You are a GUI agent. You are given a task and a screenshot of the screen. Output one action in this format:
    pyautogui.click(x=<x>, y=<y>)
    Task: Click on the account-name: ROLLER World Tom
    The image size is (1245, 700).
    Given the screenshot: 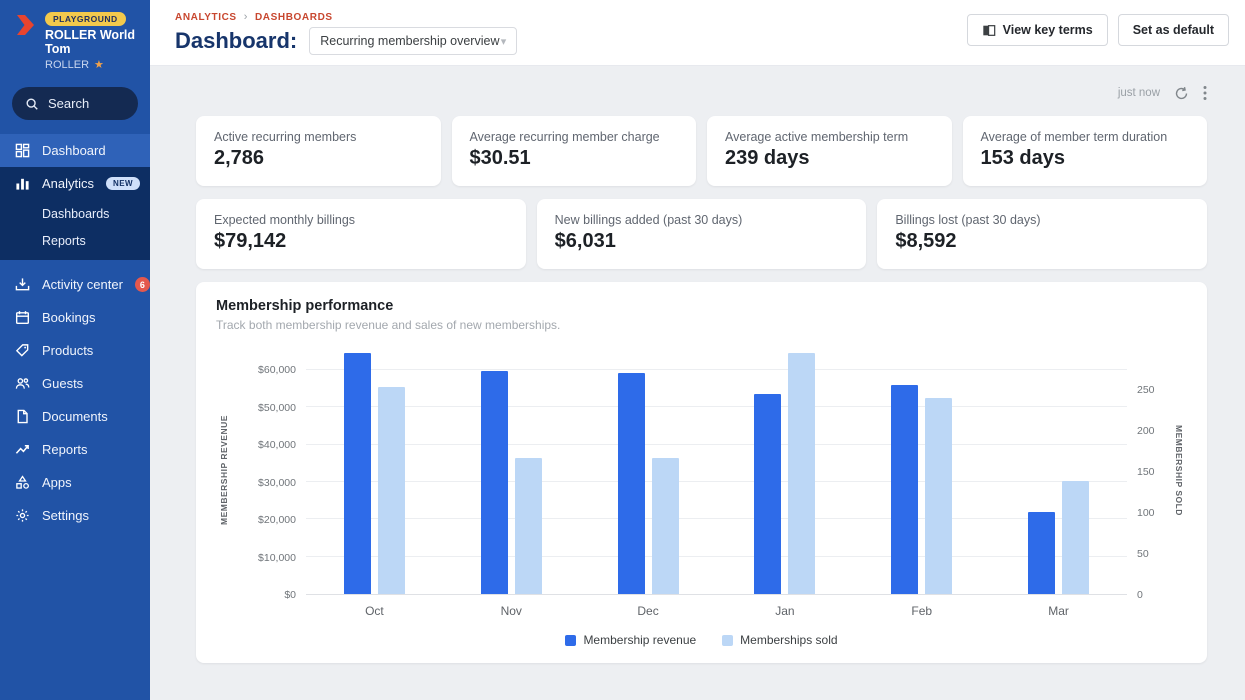 What is the action you would take?
    pyautogui.click(x=90, y=42)
    